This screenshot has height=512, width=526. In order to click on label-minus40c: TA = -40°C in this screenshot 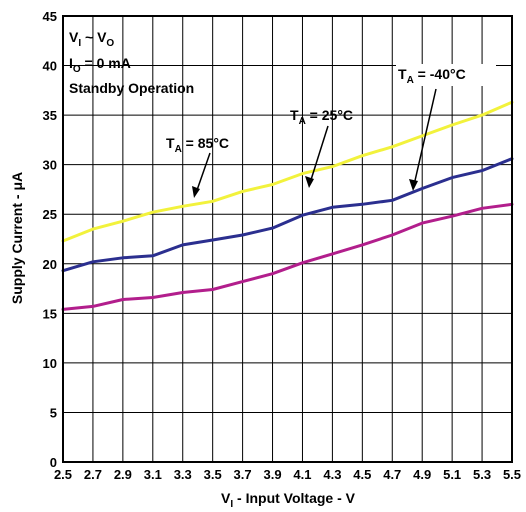, I will do `click(446, 127)`.